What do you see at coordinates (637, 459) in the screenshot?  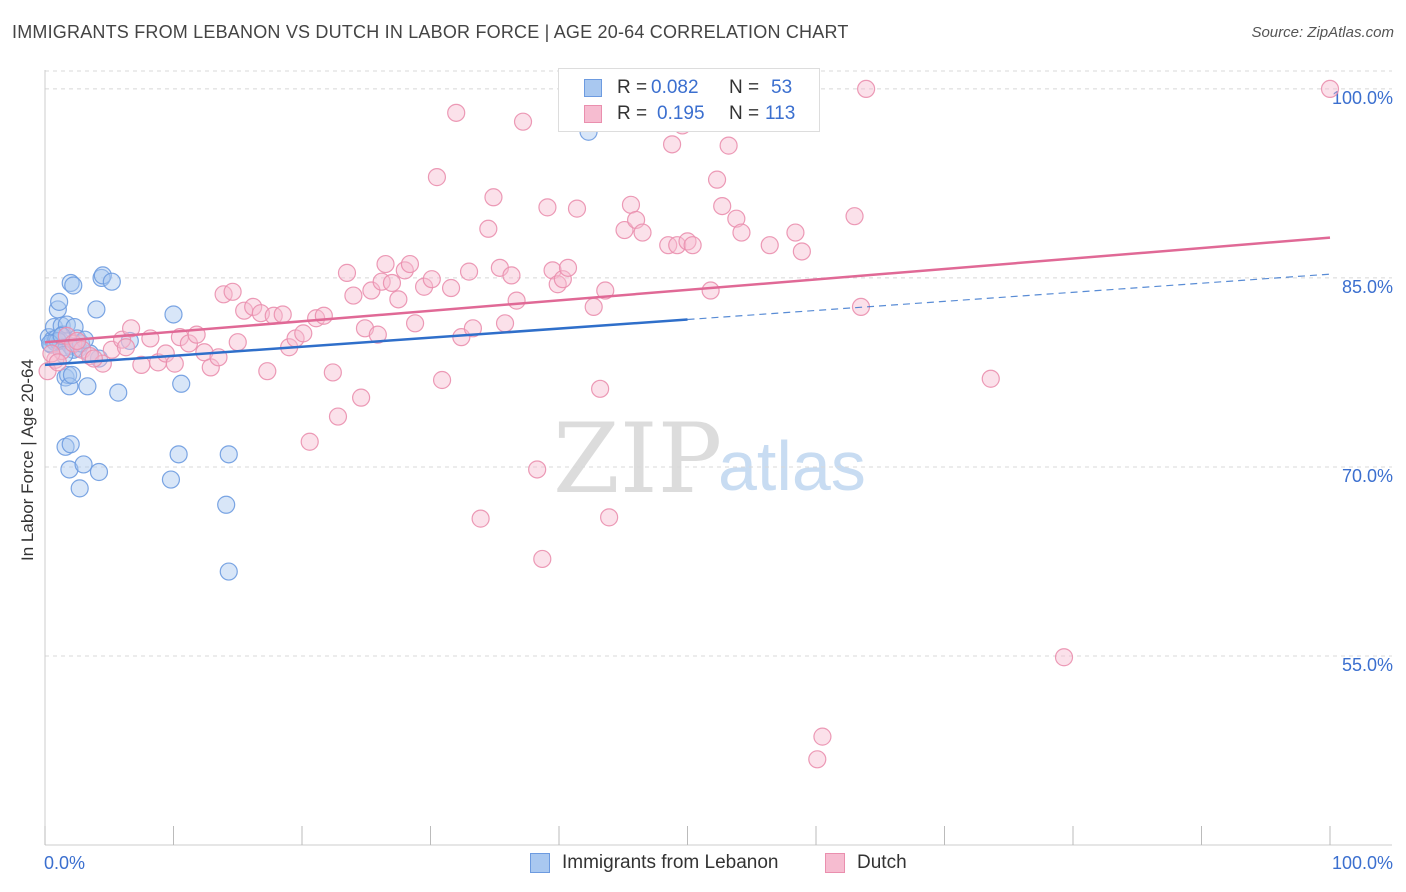 I see `watermark-zip: ZIP` at bounding box center [637, 459].